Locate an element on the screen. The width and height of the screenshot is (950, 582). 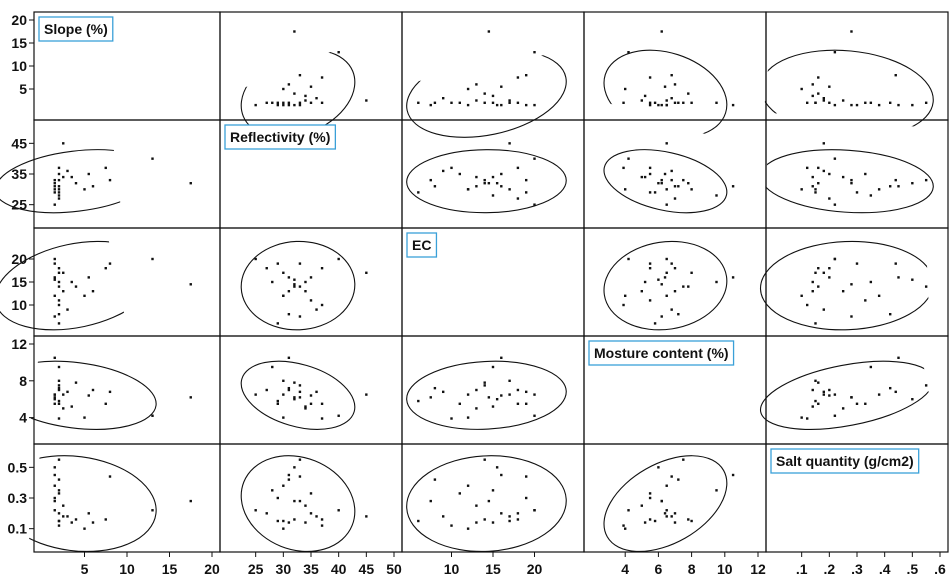
bottom-tick-label-4-1: .2 is located at coordinates (829, 569).